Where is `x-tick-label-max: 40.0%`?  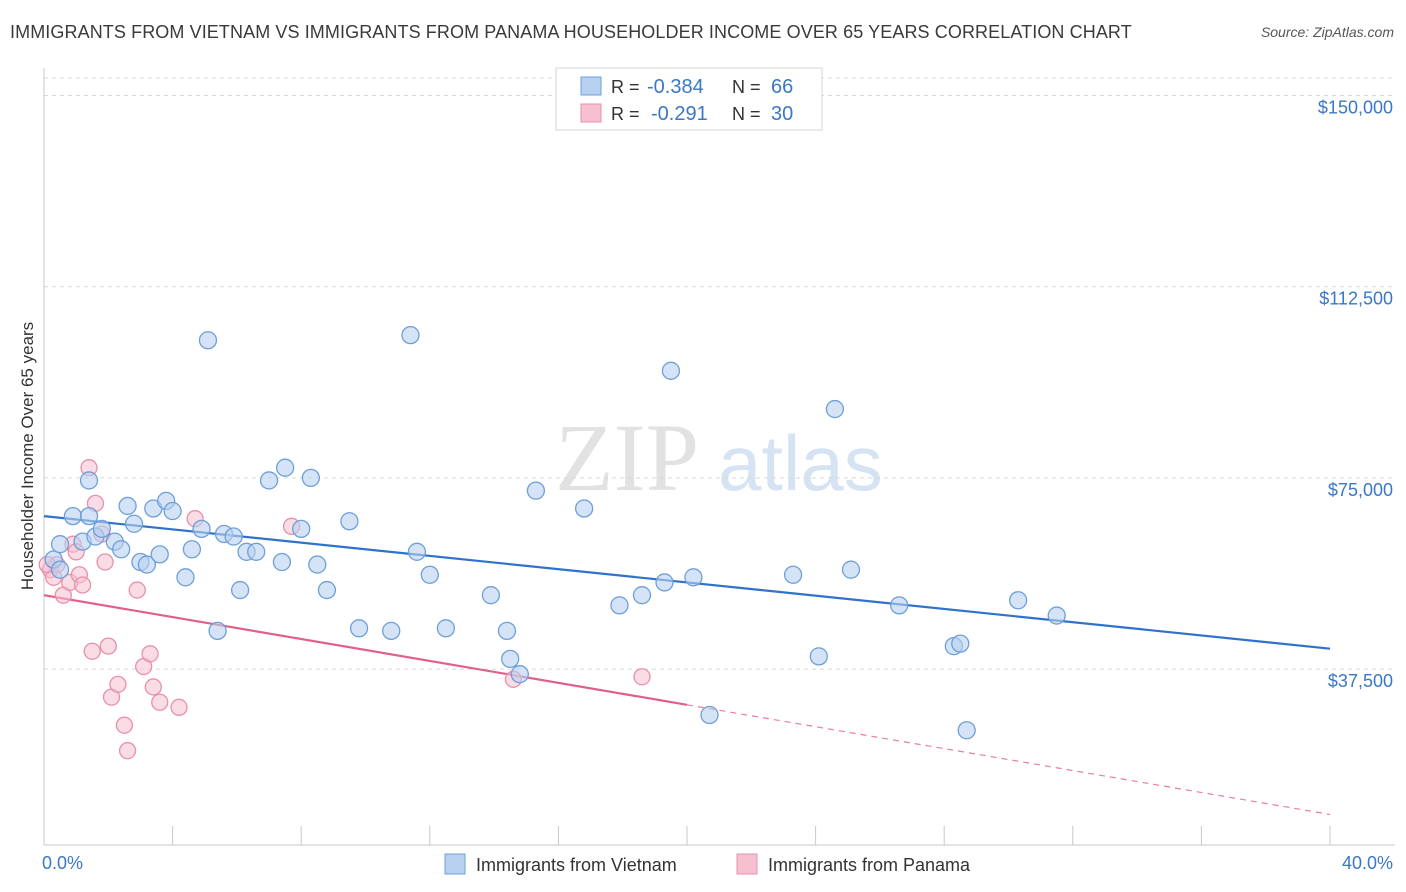 x-tick-label-max: 40.0% is located at coordinates (1367, 863).